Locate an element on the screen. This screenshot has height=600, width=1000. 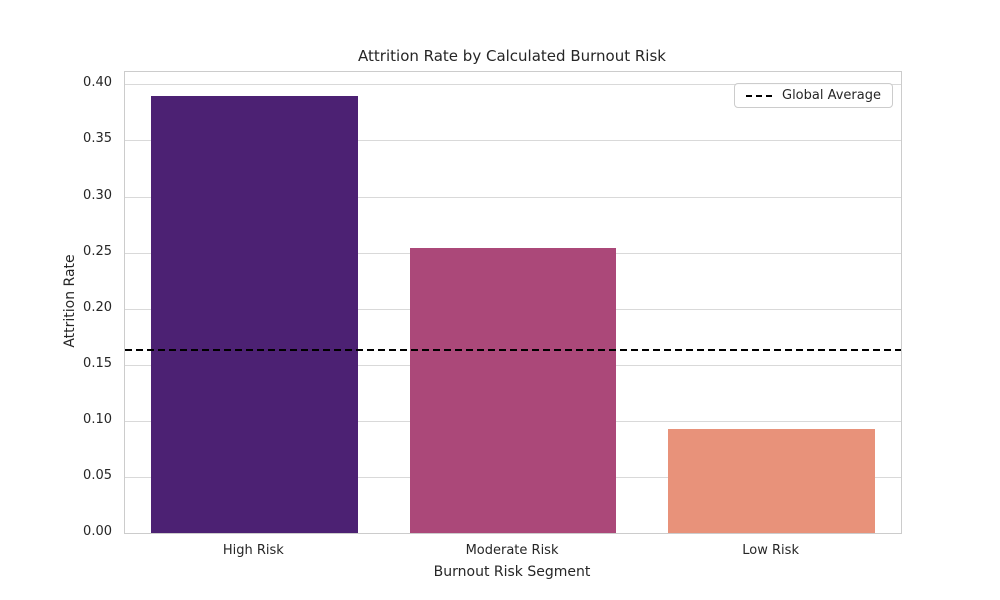
dashed-line-icon is located at coordinates (759, 95).